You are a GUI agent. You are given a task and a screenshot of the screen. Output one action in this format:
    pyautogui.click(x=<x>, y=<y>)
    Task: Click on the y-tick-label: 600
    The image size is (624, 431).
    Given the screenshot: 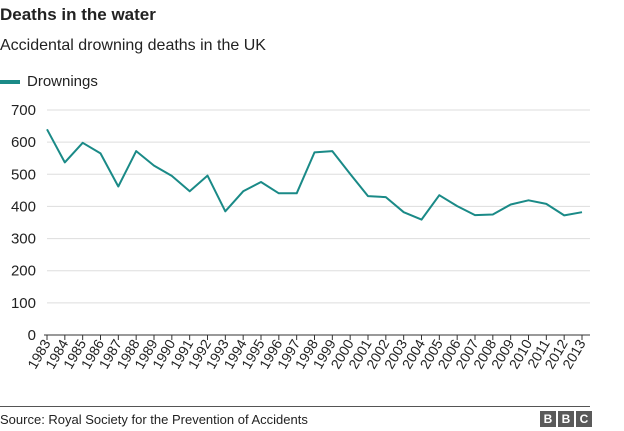 What is the action you would take?
    pyautogui.click(x=23, y=142)
    